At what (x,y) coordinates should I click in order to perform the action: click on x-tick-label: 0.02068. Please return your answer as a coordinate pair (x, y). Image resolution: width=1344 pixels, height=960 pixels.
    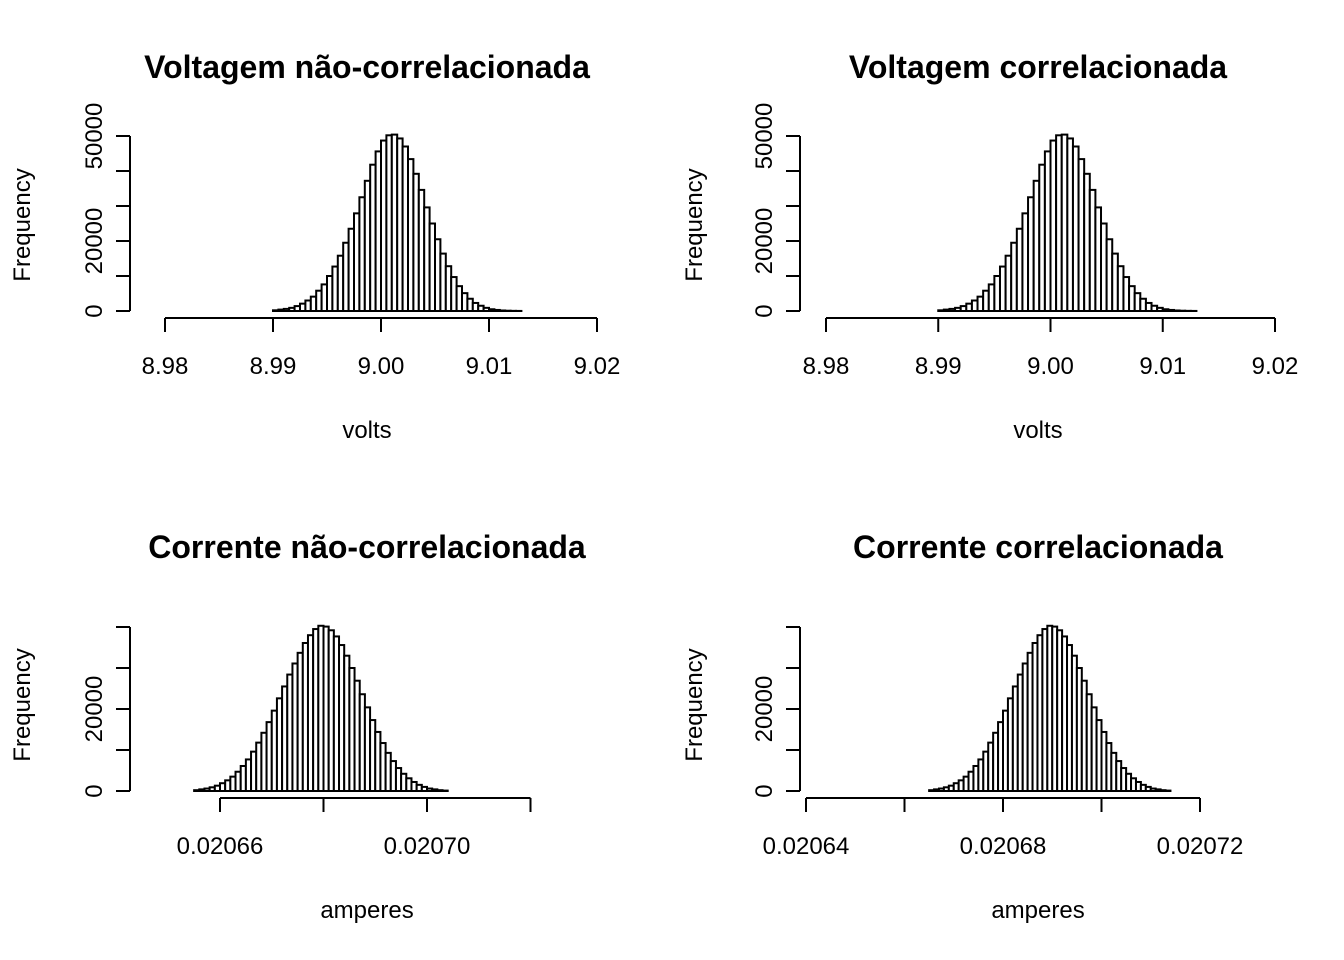
    Looking at the image, I should click on (1003, 846).